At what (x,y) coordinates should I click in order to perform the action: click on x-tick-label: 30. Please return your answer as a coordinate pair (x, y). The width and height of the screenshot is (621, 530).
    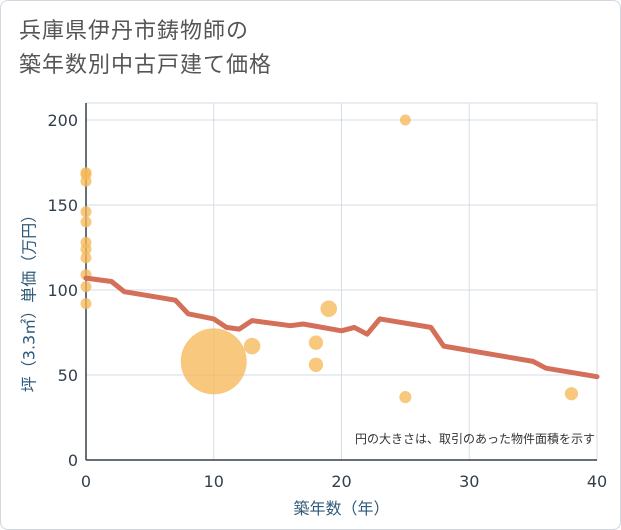
    Looking at the image, I should click on (469, 481).